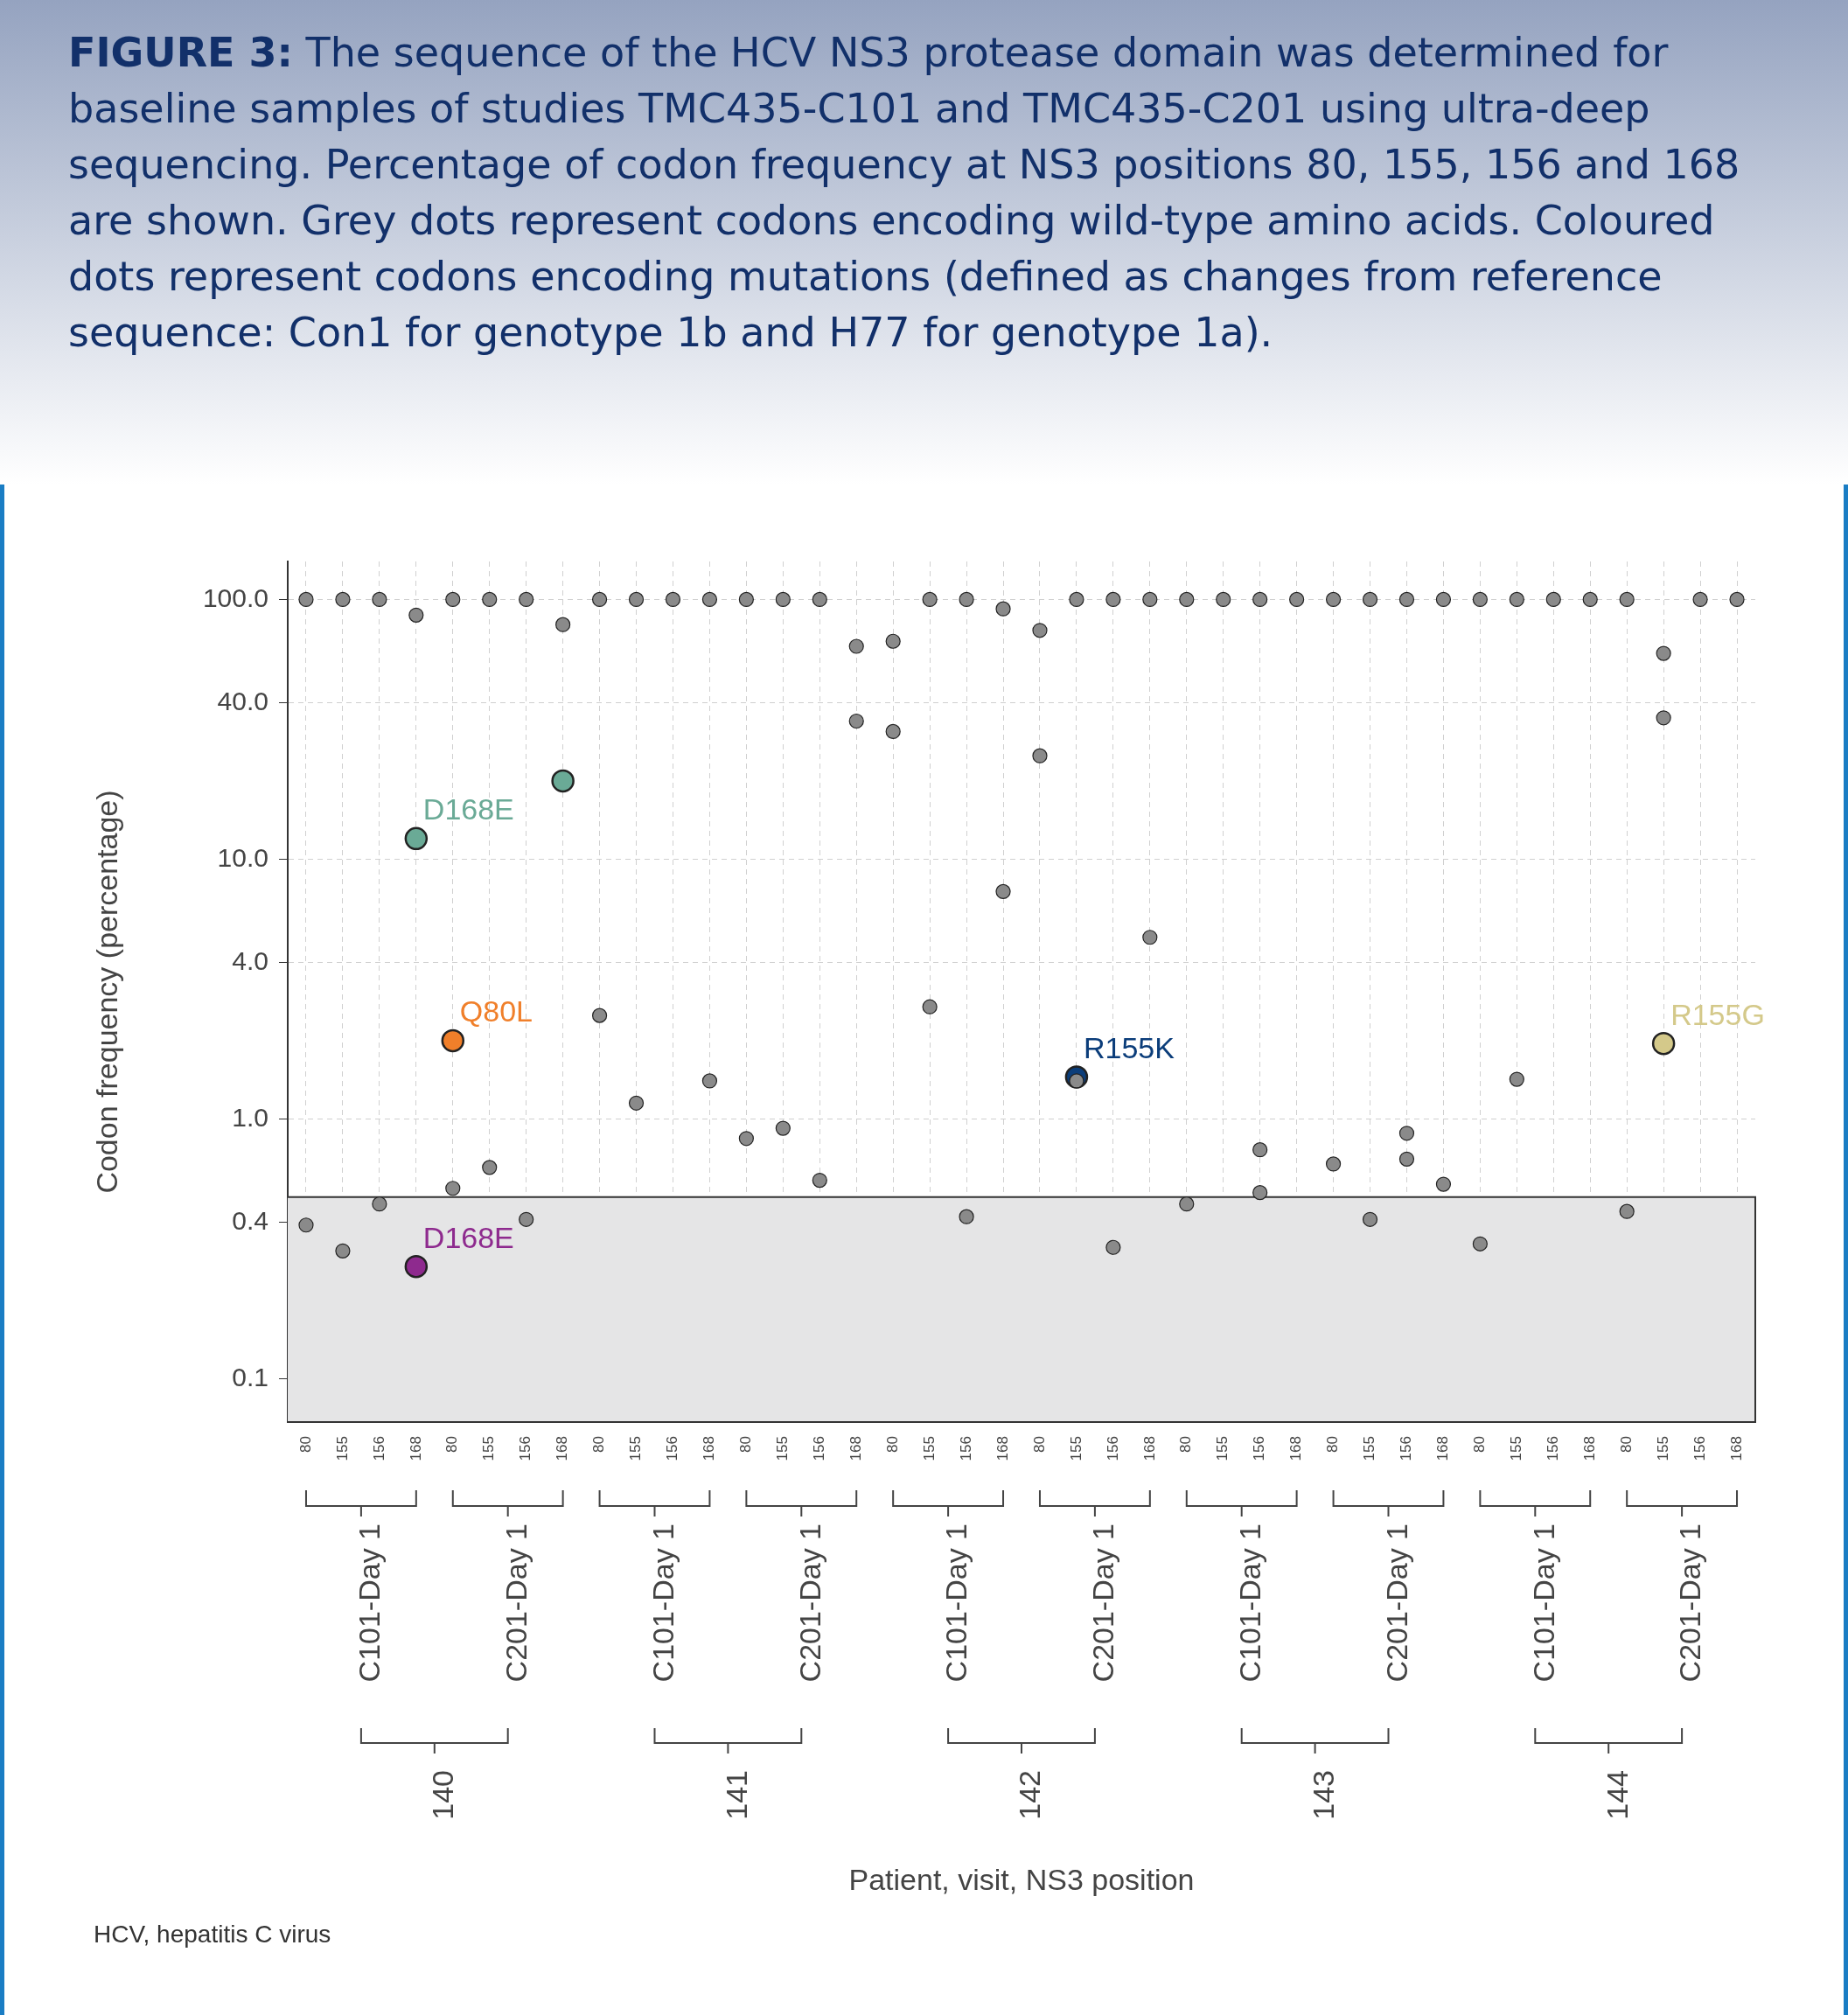 This screenshot has height=2015, width=1848. Describe the element at coordinates (443, 1795) in the screenshot. I see `text: 140` at that location.